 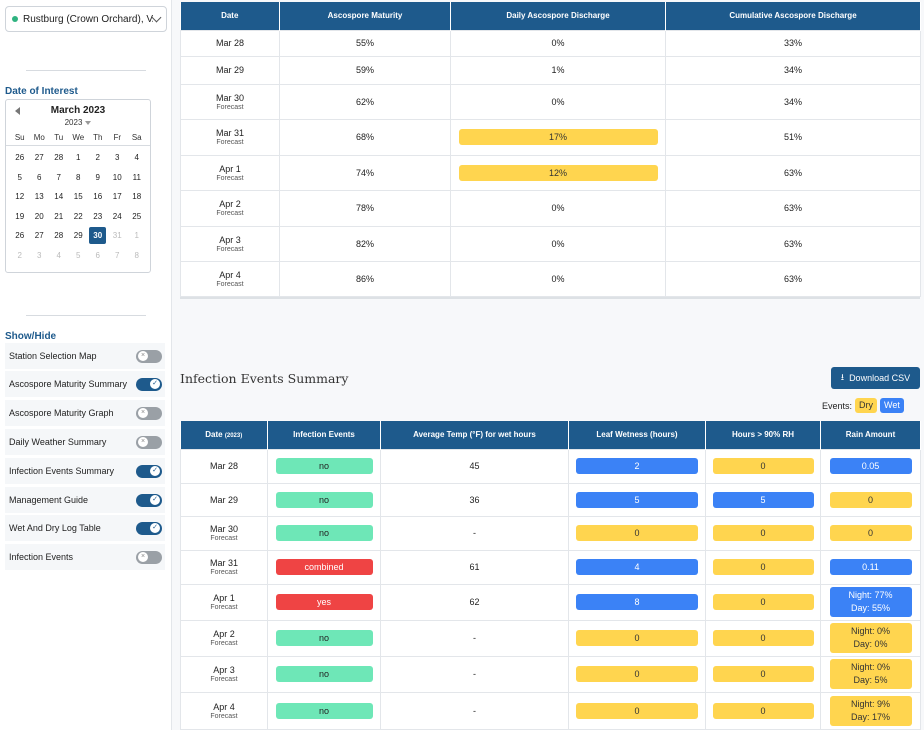 What do you see at coordinates (117, 177) in the screenshot?
I see `calendar-day: 10` at bounding box center [117, 177].